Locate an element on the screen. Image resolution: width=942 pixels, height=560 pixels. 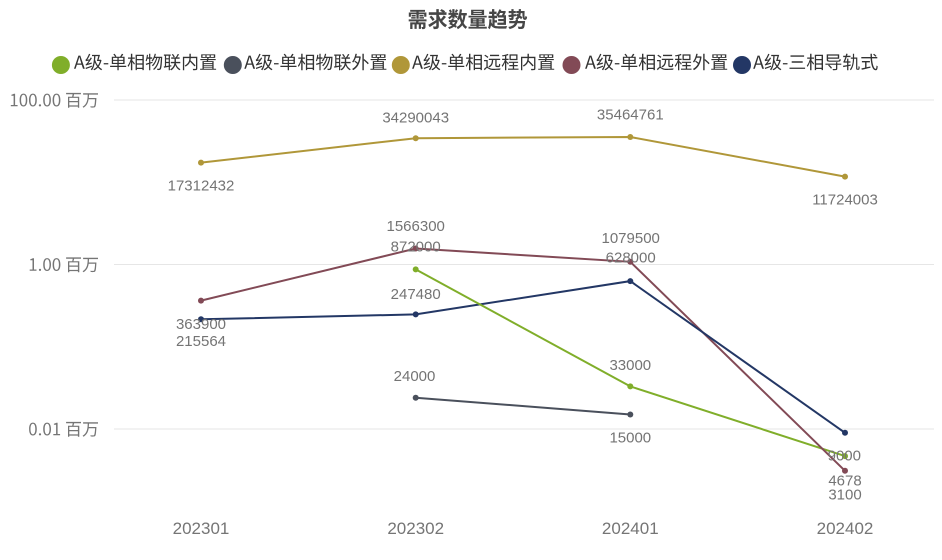
svg-text: 202402 is located at coordinates (845, 528).